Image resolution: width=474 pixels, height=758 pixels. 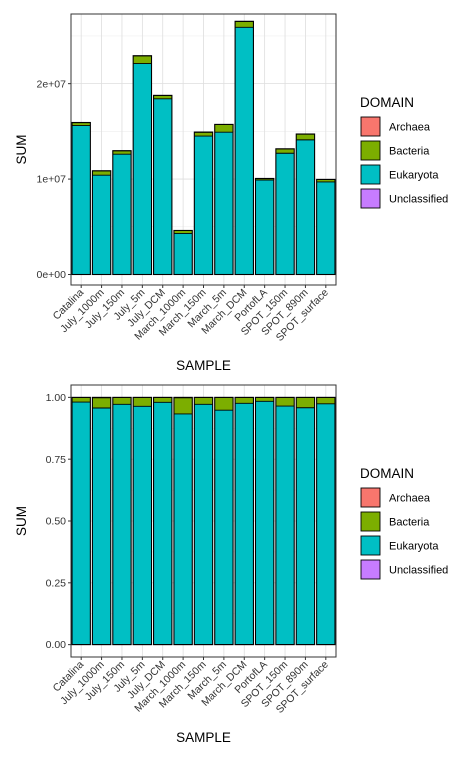 I want to click on y-axis-ticks: 0e+00 1e+07 2e+07, so click(x=54, y=179).